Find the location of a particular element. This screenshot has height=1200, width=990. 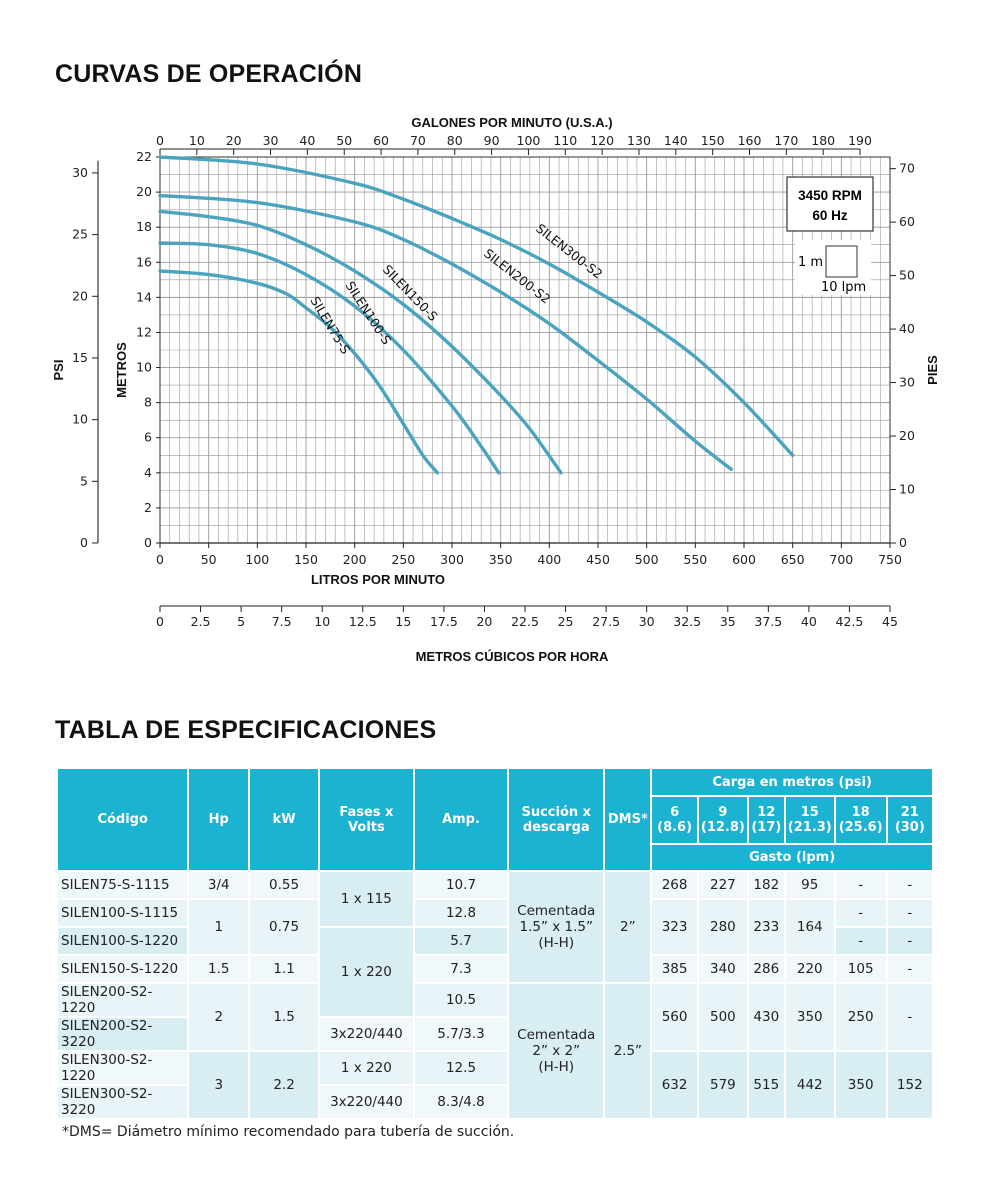

table-cell-gasto: 500 is located at coordinates (722, 1017).